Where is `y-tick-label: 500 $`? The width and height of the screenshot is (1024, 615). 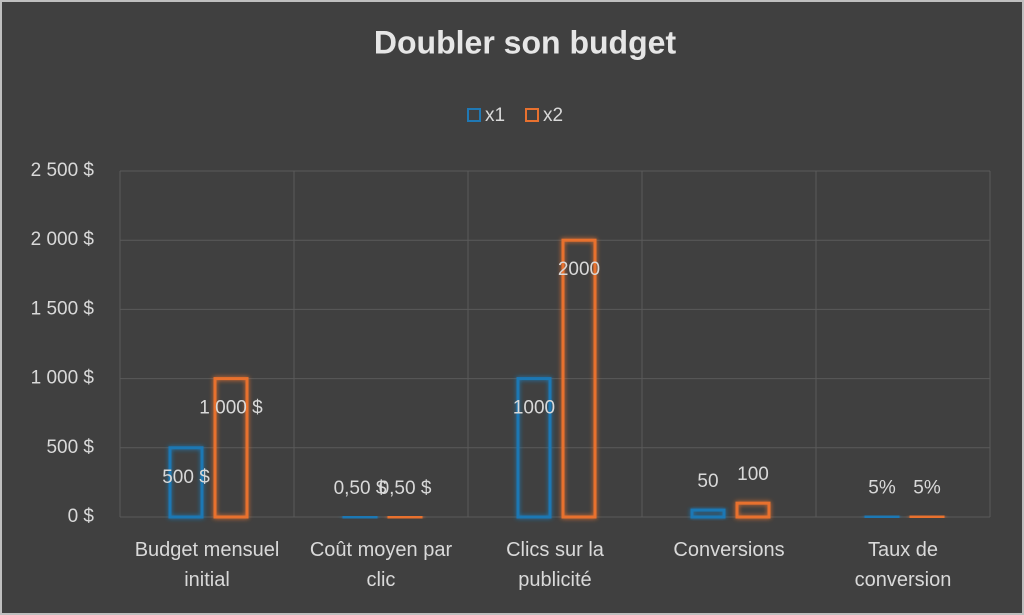
y-tick-label: 500 $ is located at coordinates (70, 447).